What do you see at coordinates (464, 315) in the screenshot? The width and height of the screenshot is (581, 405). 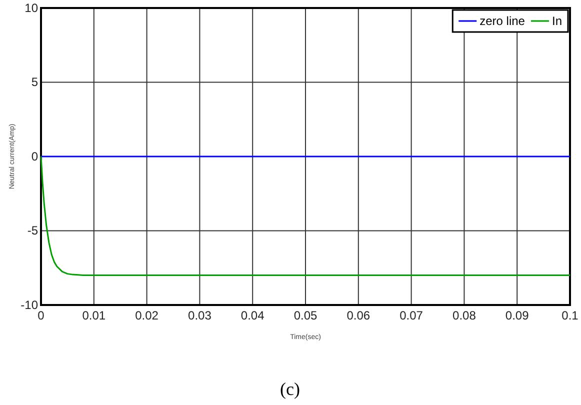 I see `x-tick-label: 0.08` at bounding box center [464, 315].